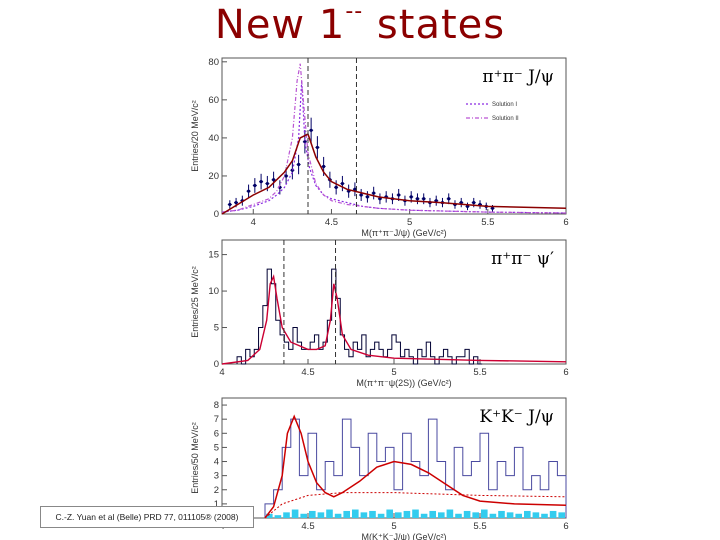 The height and width of the screenshot is (540, 720). What do you see at coordinates (195, 136) in the screenshot?
I see `y-axis-label: Entries/20 MeV/c²` at bounding box center [195, 136].